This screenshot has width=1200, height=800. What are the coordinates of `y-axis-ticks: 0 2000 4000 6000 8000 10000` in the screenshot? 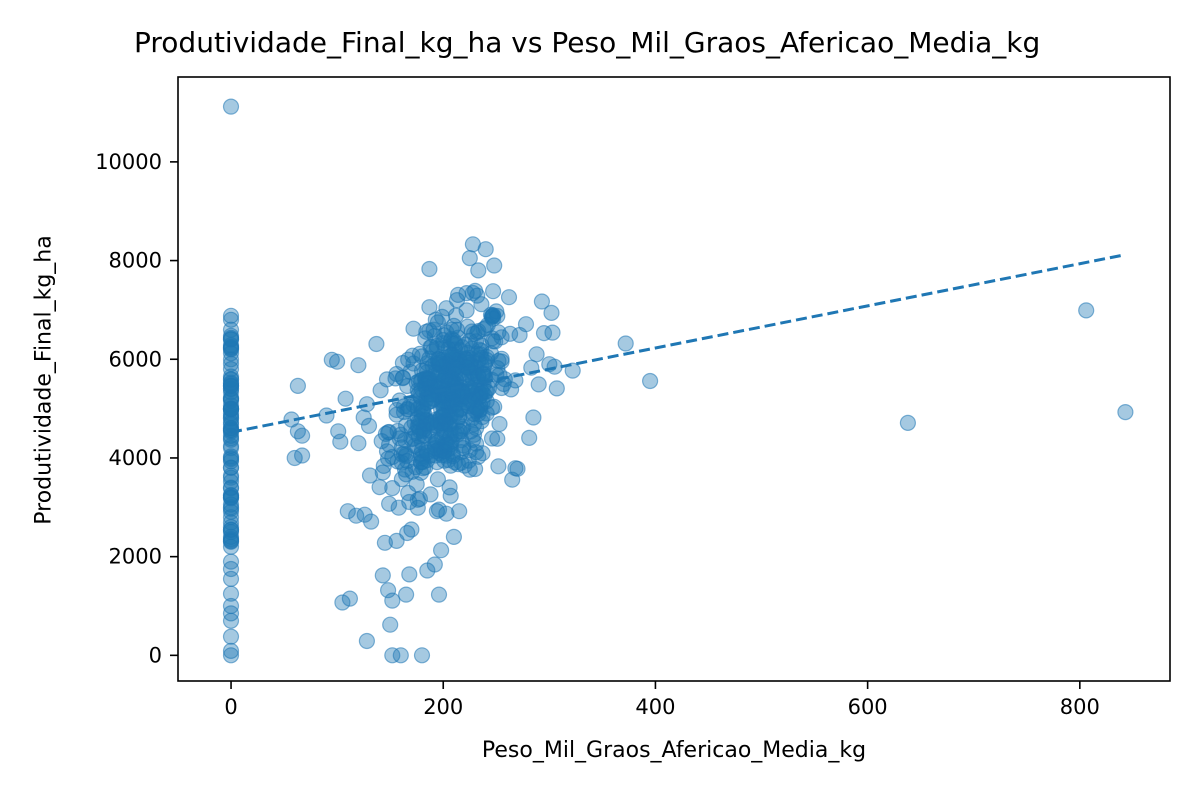 It's located at (136, 408).